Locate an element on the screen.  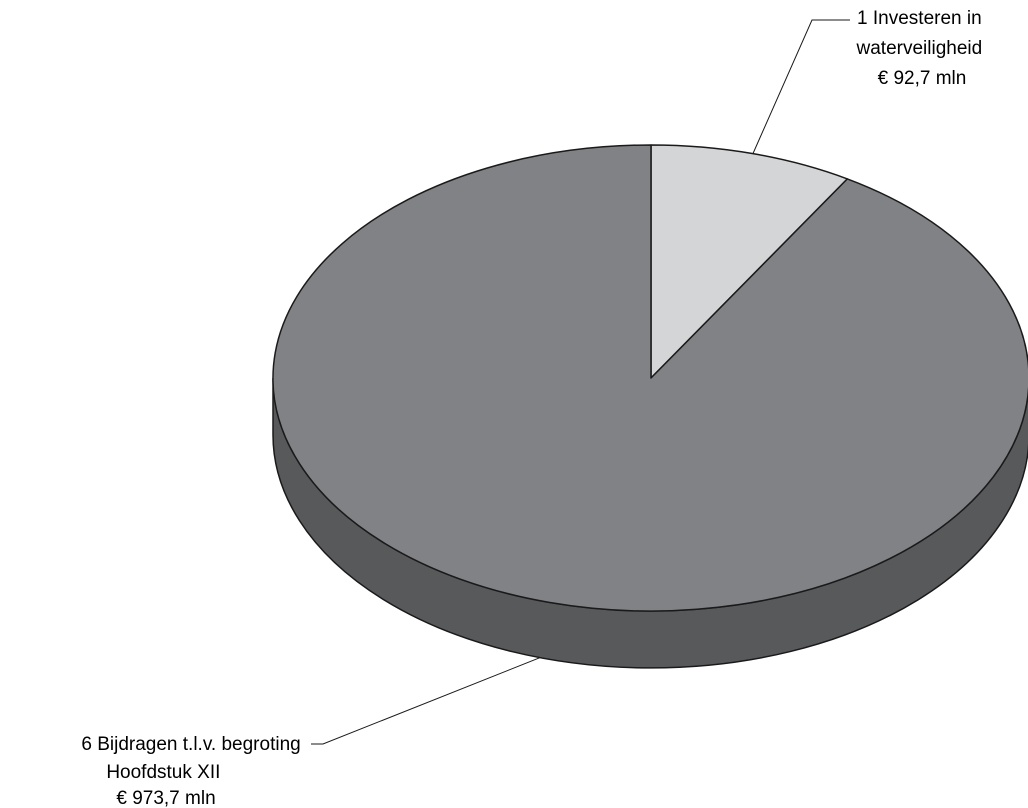
slice-1-label-line-1: 1 Investeren in is located at coordinates (919, 18).